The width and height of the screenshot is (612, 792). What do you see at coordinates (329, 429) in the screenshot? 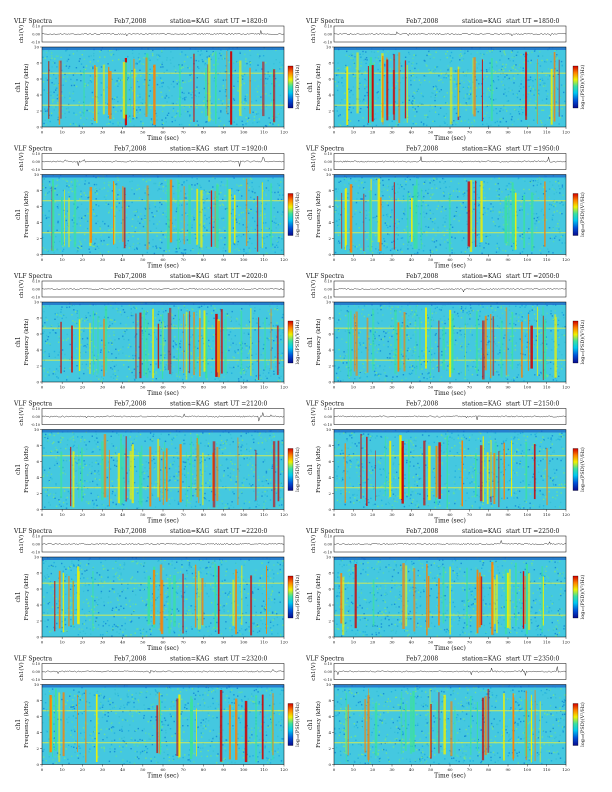
I see `freq-tick-label: 10` at bounding box center [329, 429].